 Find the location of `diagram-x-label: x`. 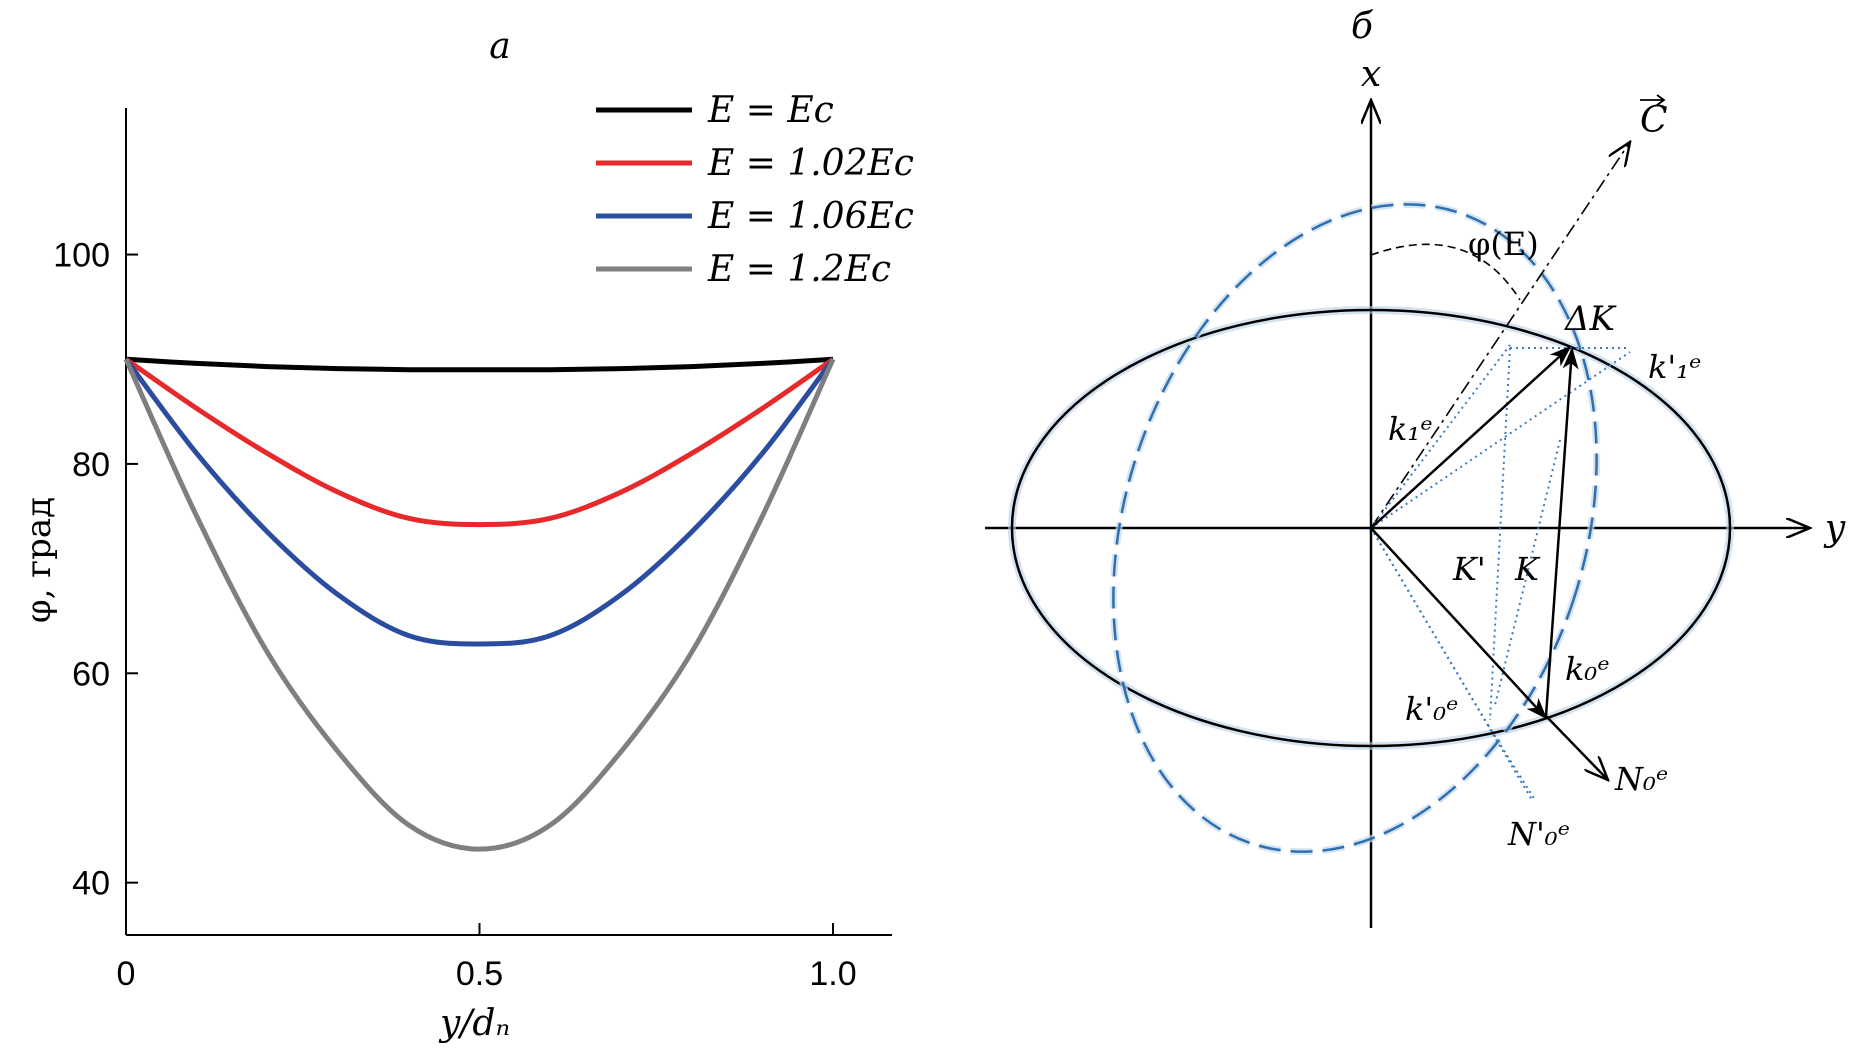

diagram-x-label: x is located at coordinates (1371, 74).